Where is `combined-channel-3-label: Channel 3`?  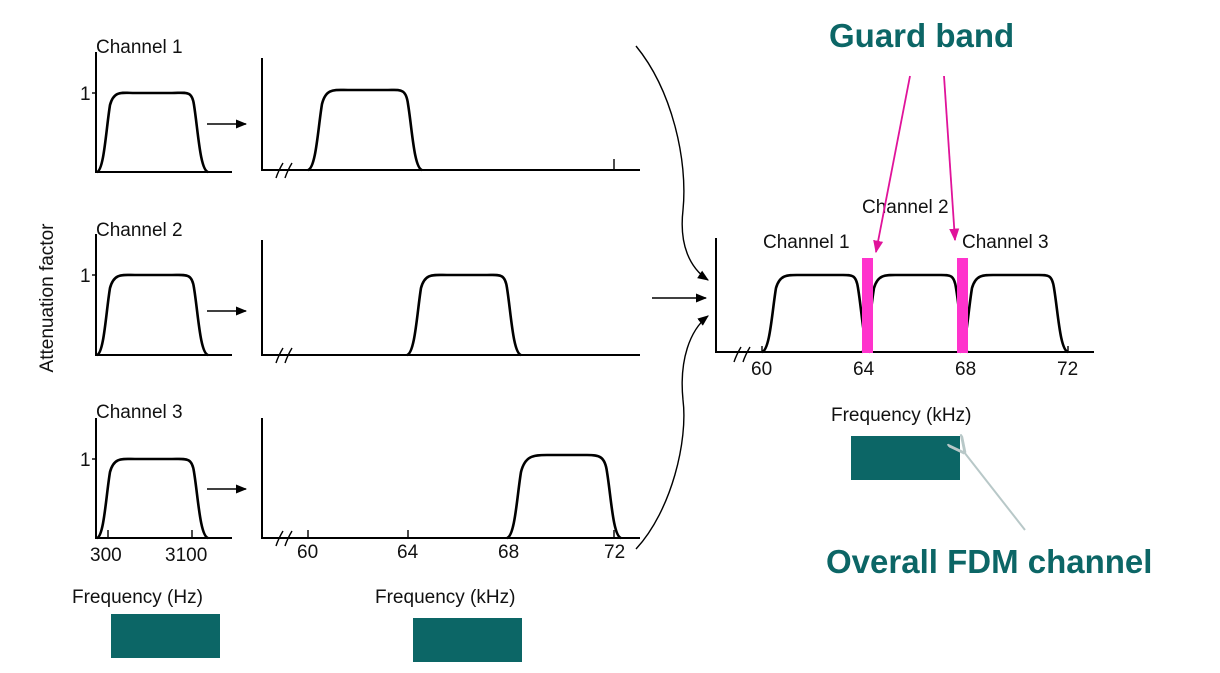 combined-channel-3-label: Channel 3 is located at coordinates (1005, 242).